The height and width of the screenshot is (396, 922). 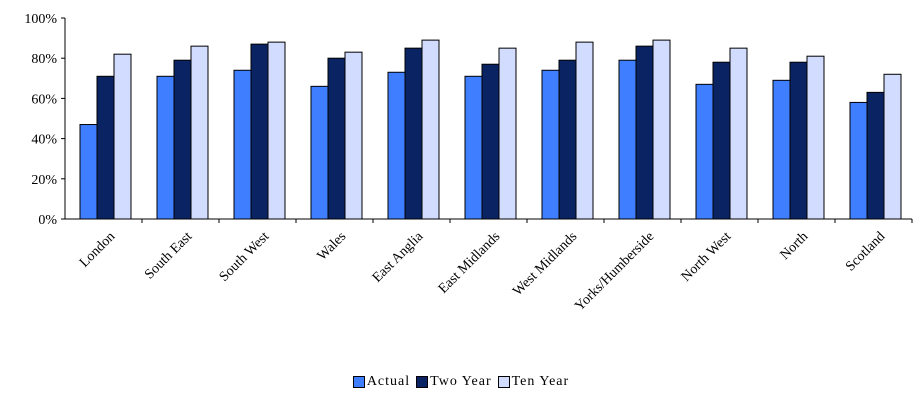 I want to click on x-category-label: Scotland, so click(x=865, y=251).